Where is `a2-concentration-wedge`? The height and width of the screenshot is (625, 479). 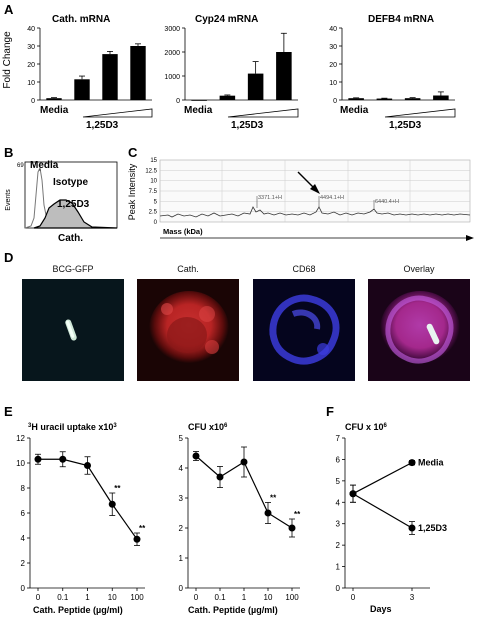
a2-concentration-wedge is located at coordinates (263, 113).